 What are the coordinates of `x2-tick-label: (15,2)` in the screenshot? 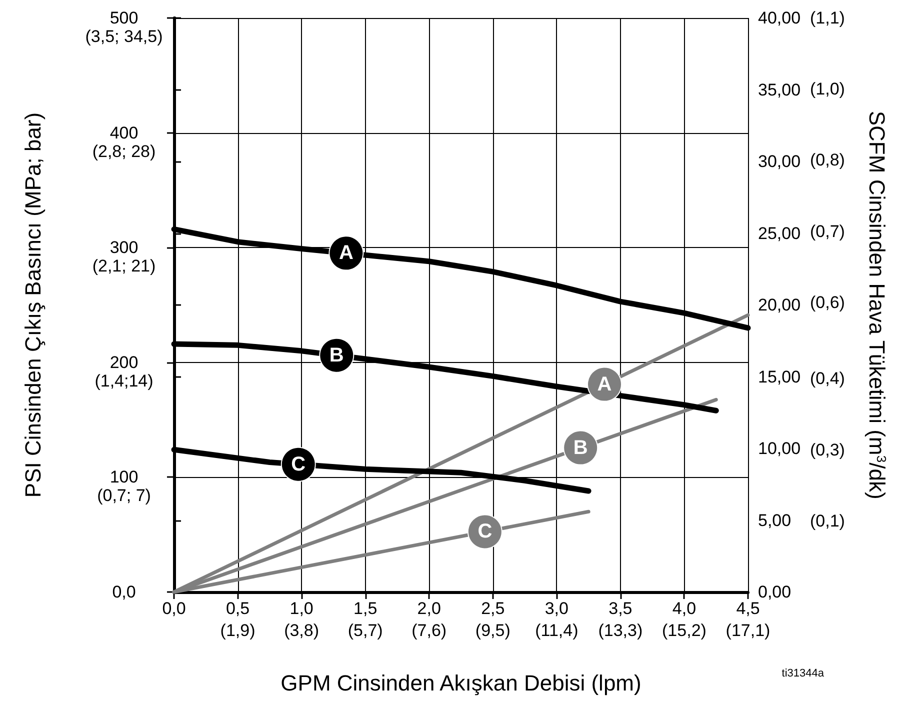 It's located at (684, 630).